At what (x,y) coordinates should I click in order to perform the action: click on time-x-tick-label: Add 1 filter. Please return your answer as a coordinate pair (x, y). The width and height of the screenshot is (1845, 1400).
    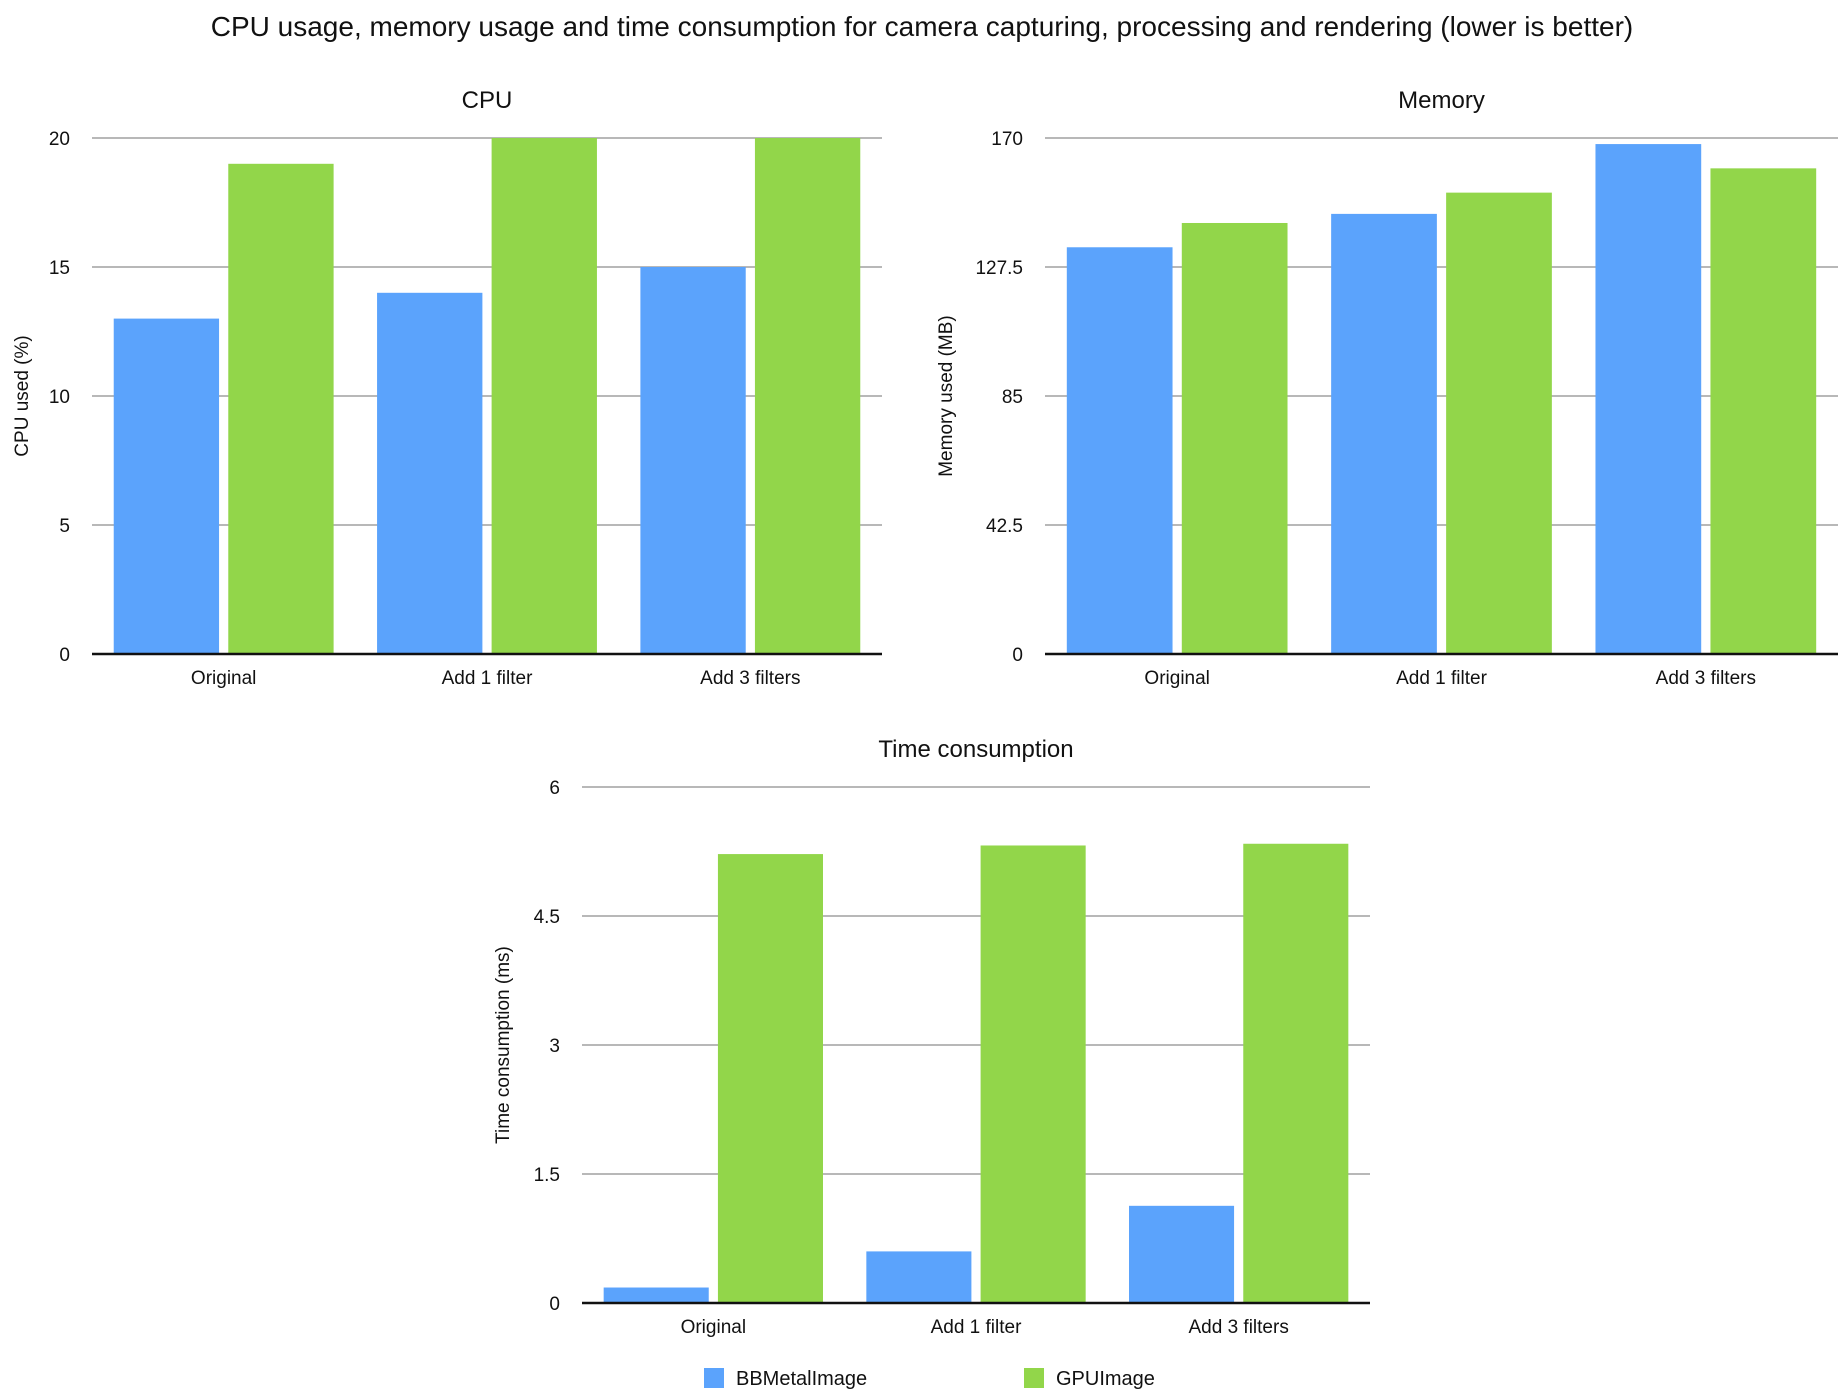
    Looking at the image, I should click on (976, 1327).